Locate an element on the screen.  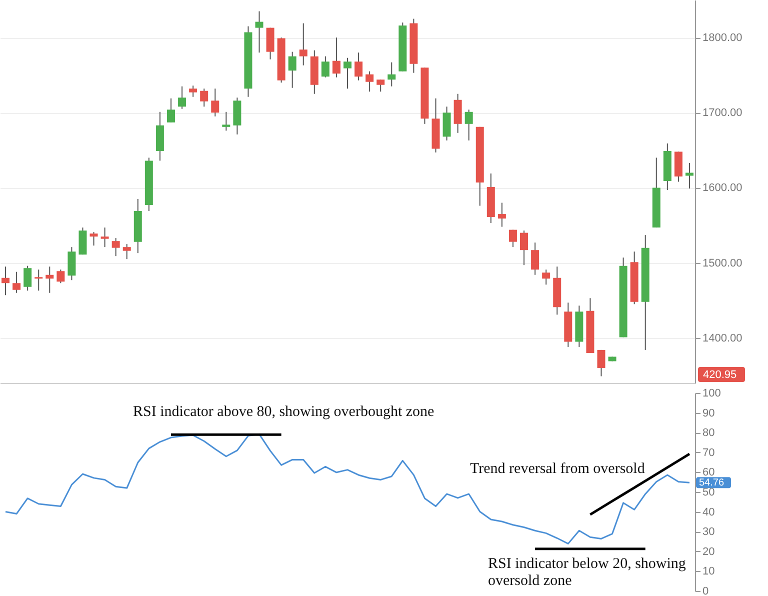
y-tick-label: 40 is located at coordinates (708, 512).